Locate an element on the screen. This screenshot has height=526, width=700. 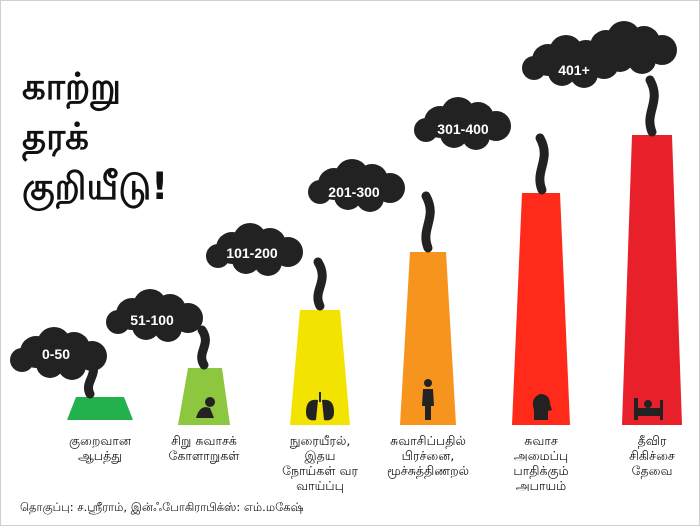
caption-51-100: சிறு சுவாசக் கோளாறுகள் is located at coordinates (204, 448).